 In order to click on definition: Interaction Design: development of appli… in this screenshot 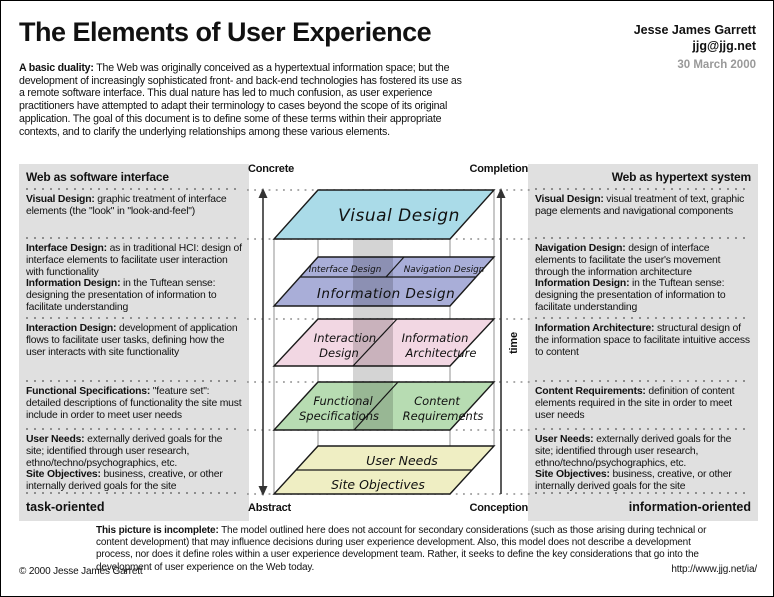, I will do `click(134, 340)`.